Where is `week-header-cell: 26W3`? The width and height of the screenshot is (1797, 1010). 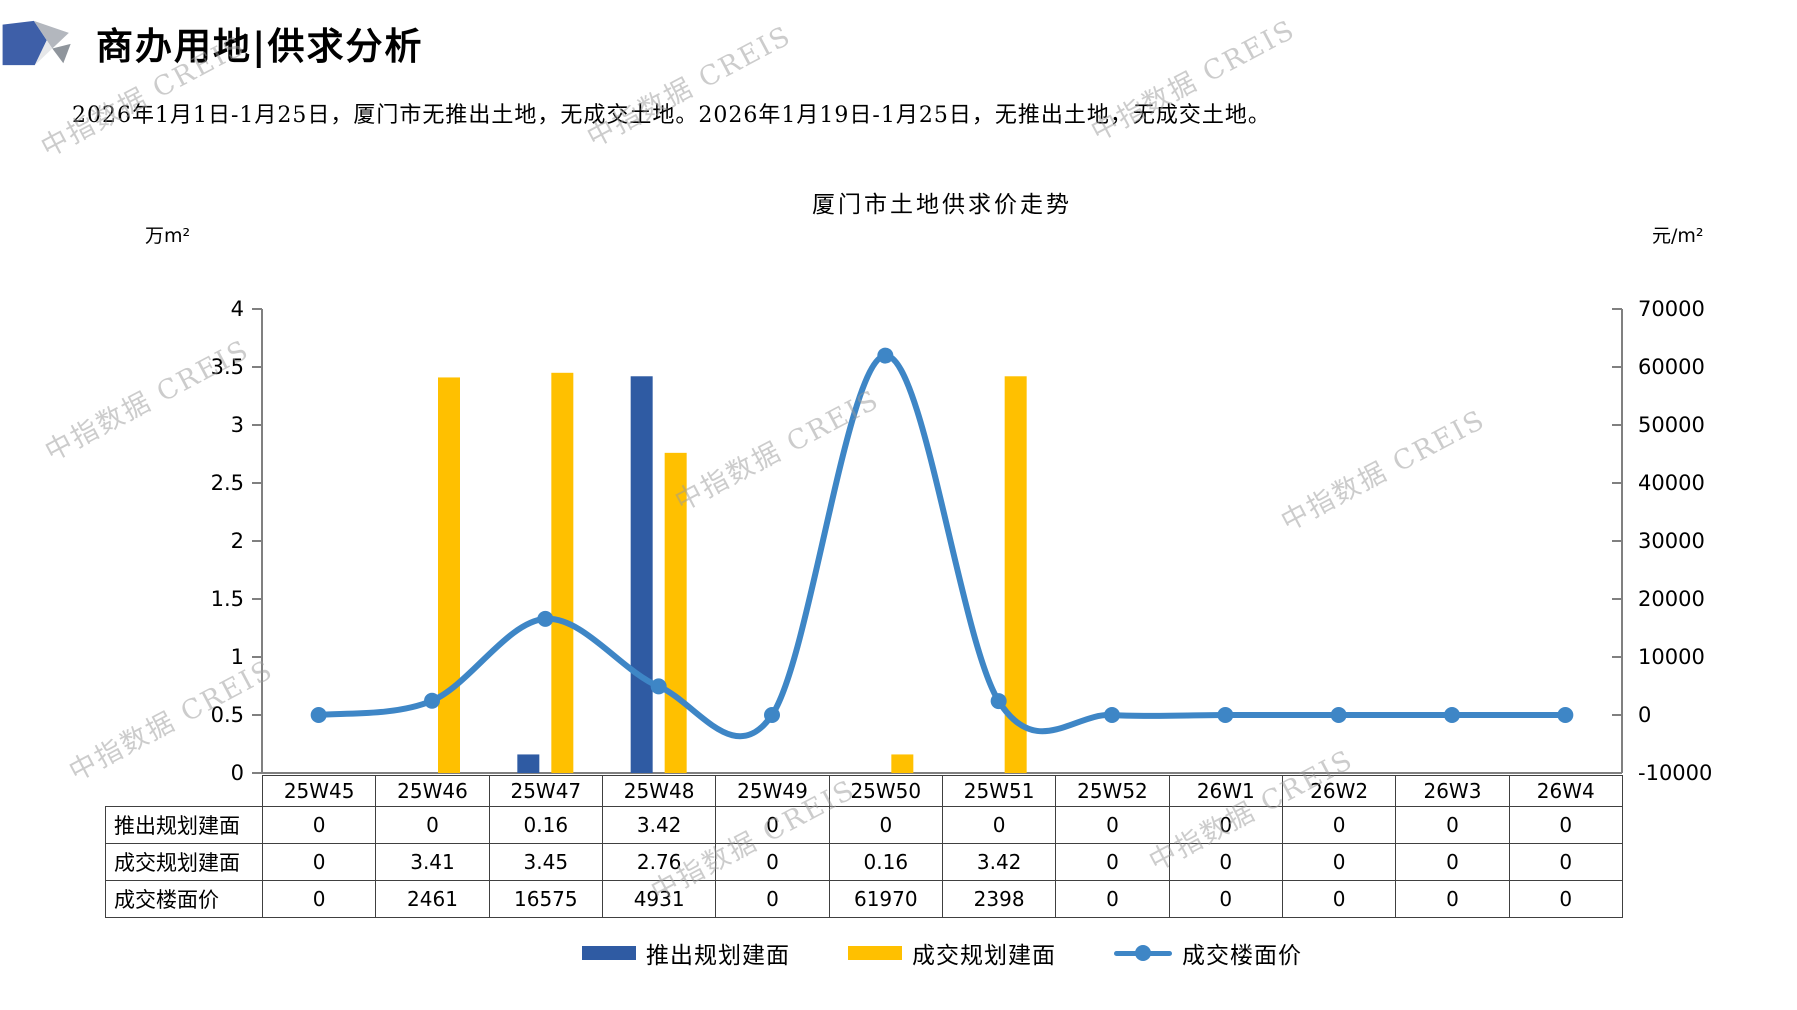 week-header-cell: 26W3 is located at coordinates (1452, 791).